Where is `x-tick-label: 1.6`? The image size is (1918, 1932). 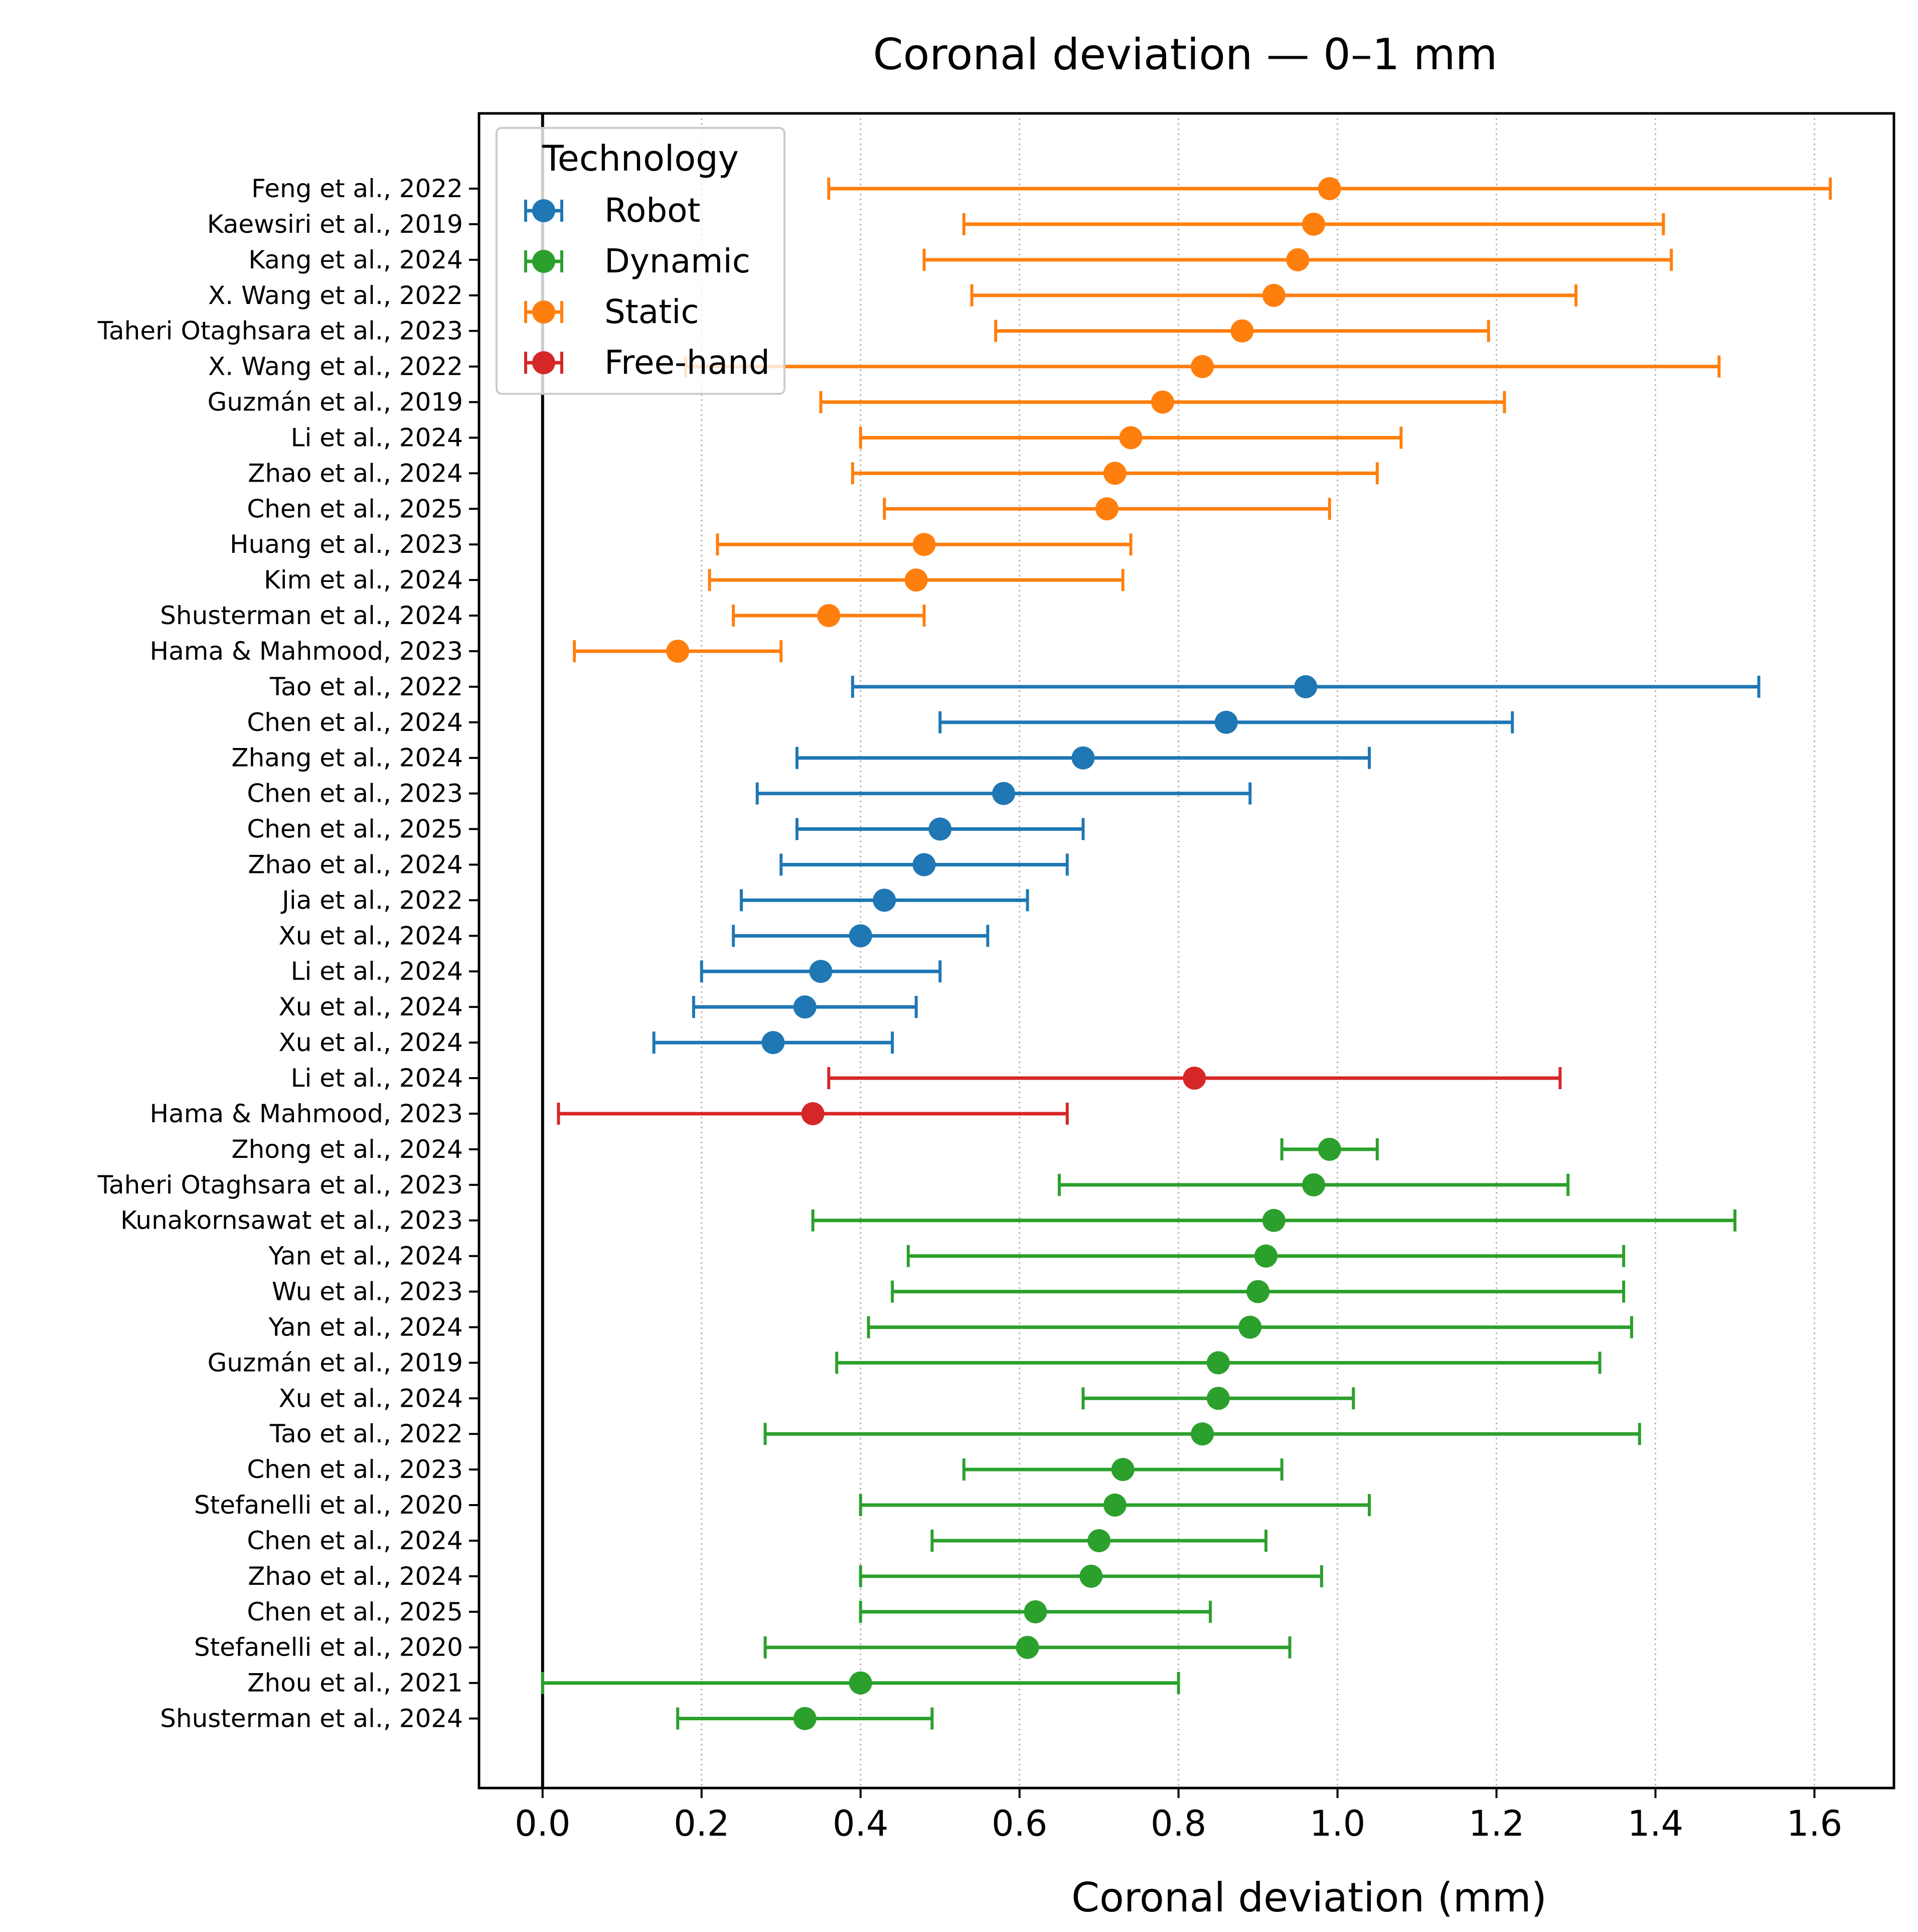
x-tick-label: 1.6 is located at coordinates (1814, 1823).